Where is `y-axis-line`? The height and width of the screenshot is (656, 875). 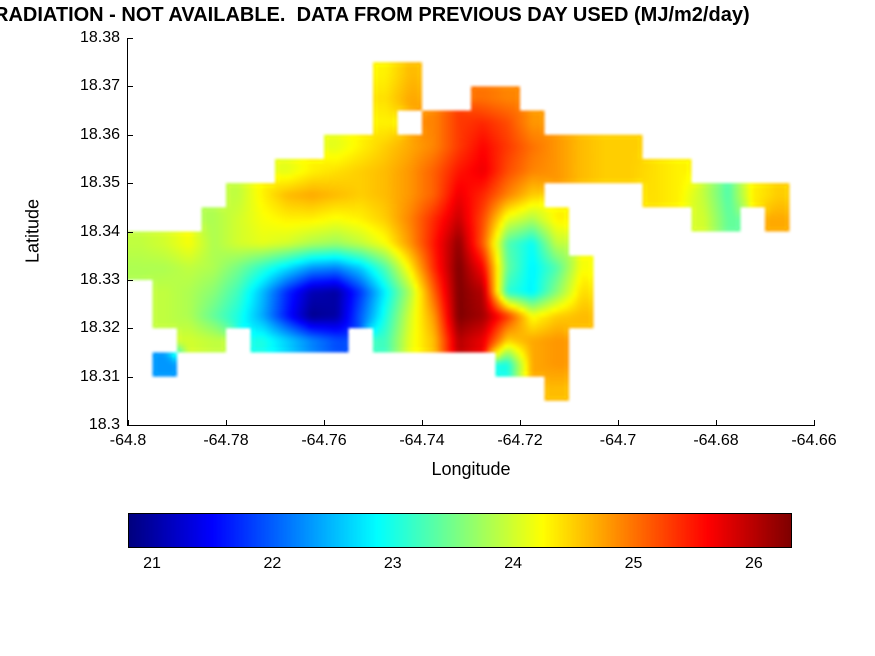 y-axis-line is located at coordinates (127, 232).